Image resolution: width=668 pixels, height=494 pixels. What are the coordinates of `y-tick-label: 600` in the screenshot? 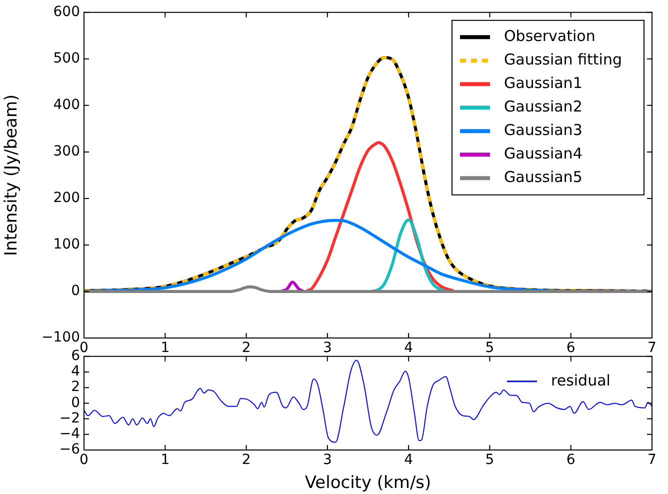 It's located at (66, 12).